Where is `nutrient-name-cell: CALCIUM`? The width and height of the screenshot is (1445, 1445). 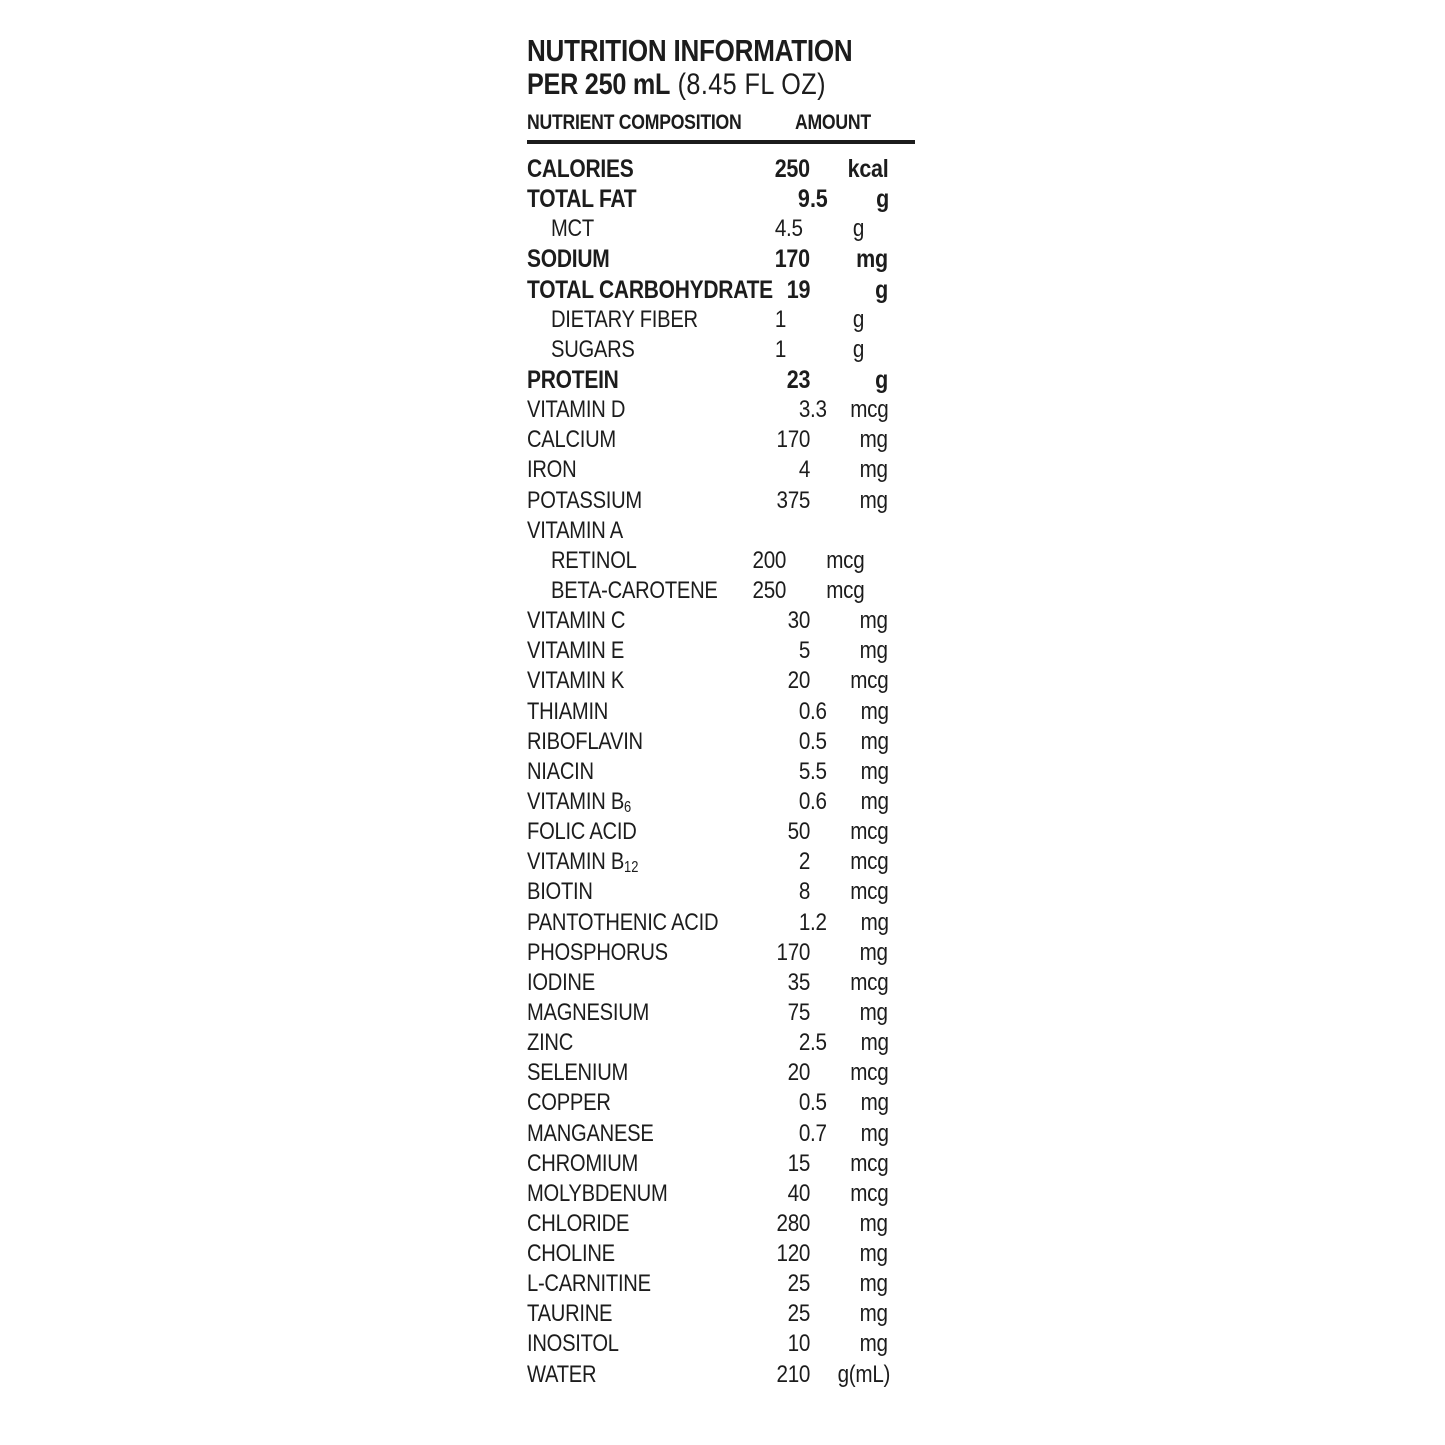 nutrient-name-cell: CALCIUM is located at coordinates (644, 441).